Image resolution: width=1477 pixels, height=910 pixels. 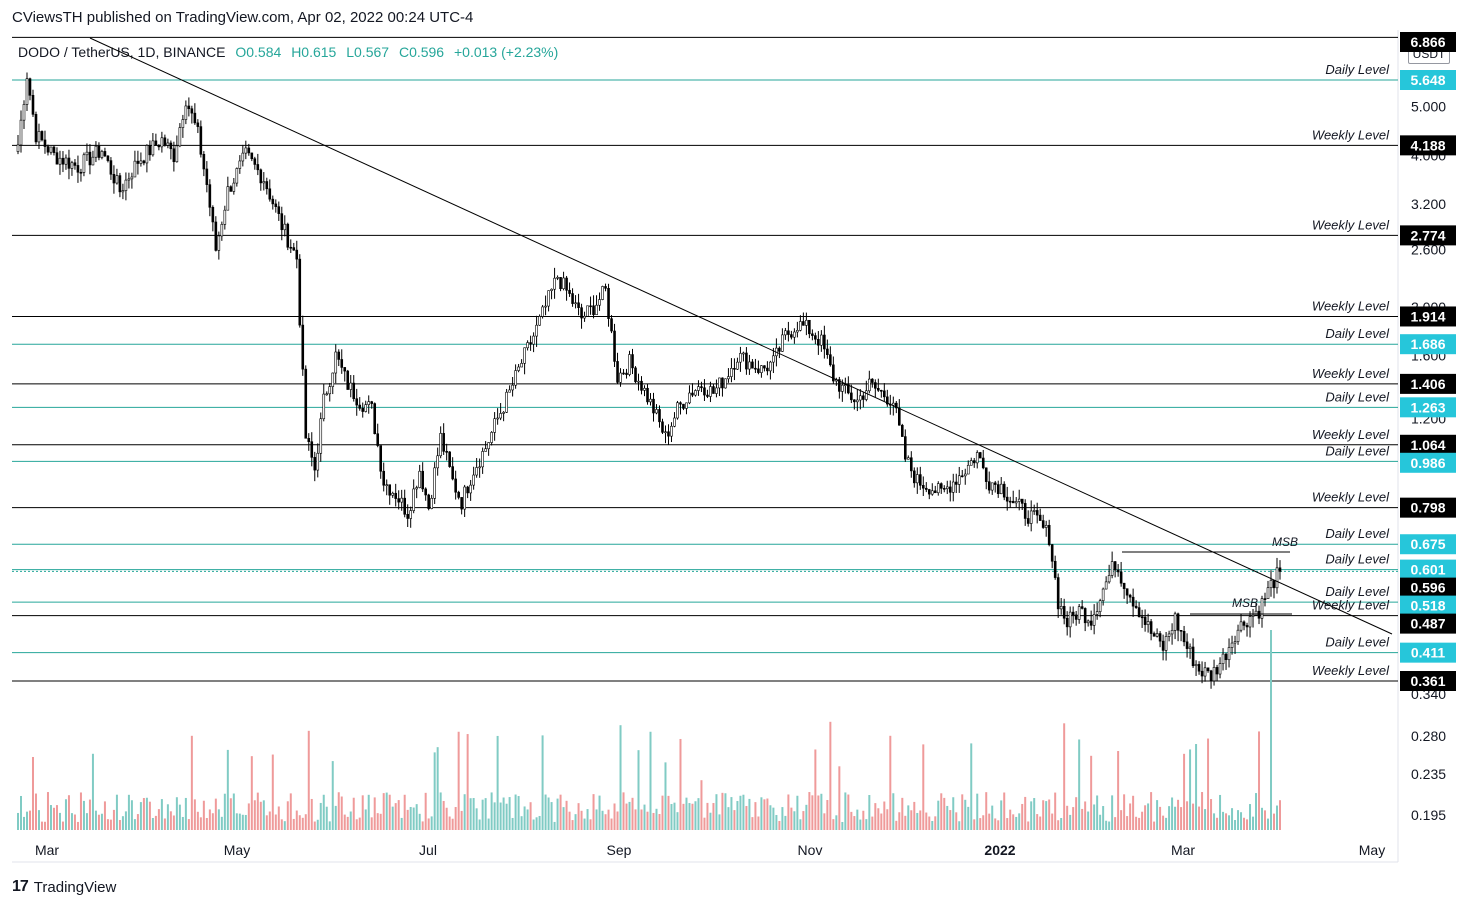 I want to click on price-label: 0.596, so click(x=1427, y=588).